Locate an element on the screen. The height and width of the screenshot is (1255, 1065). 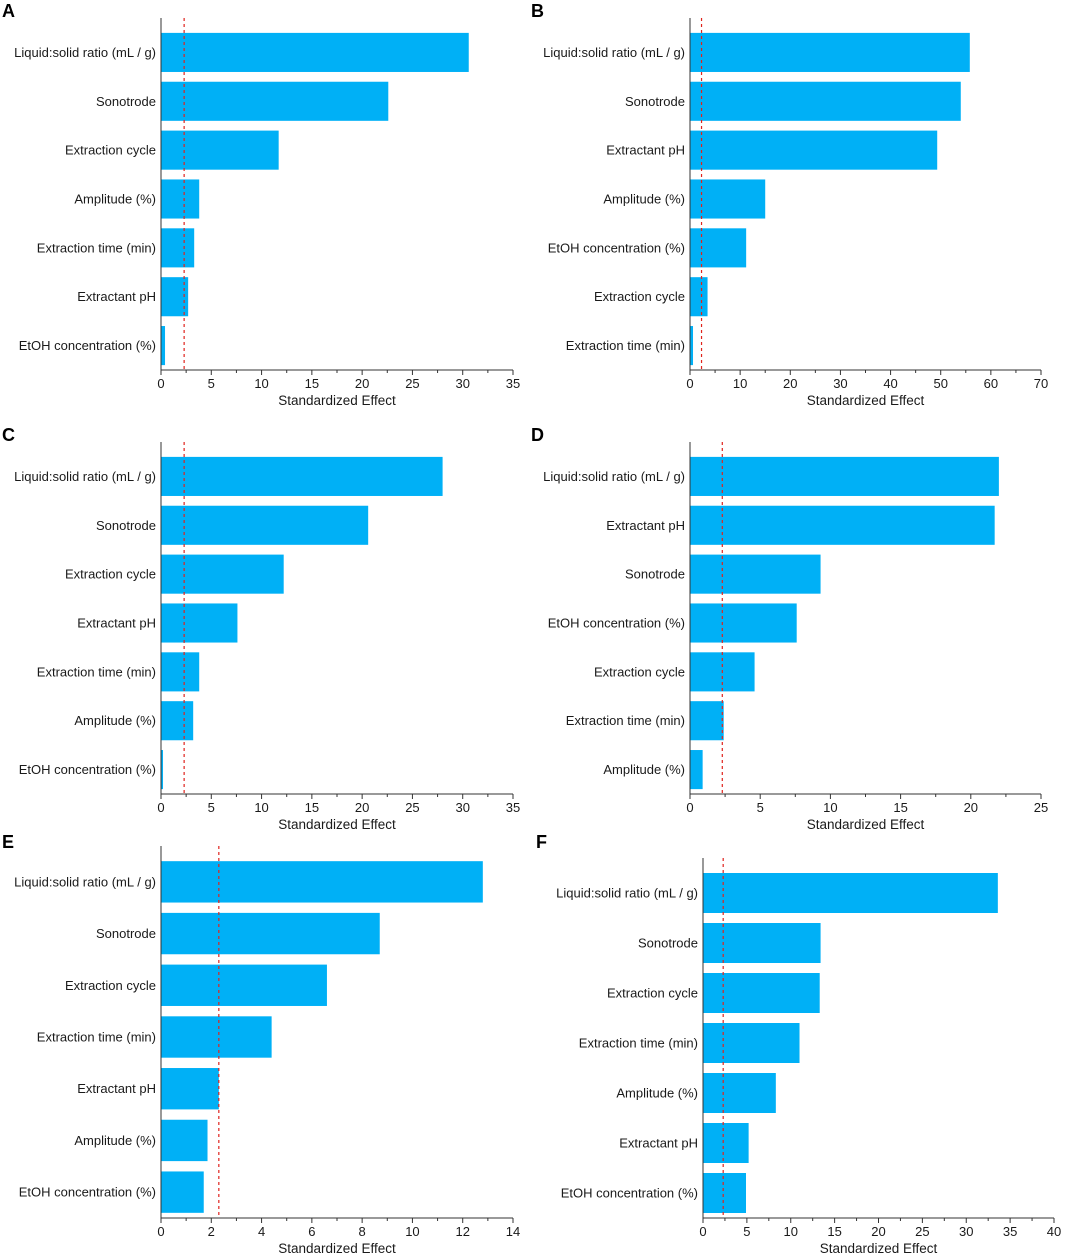
category-label-a-2: Sonotrode is located at coordinates (126, 101).